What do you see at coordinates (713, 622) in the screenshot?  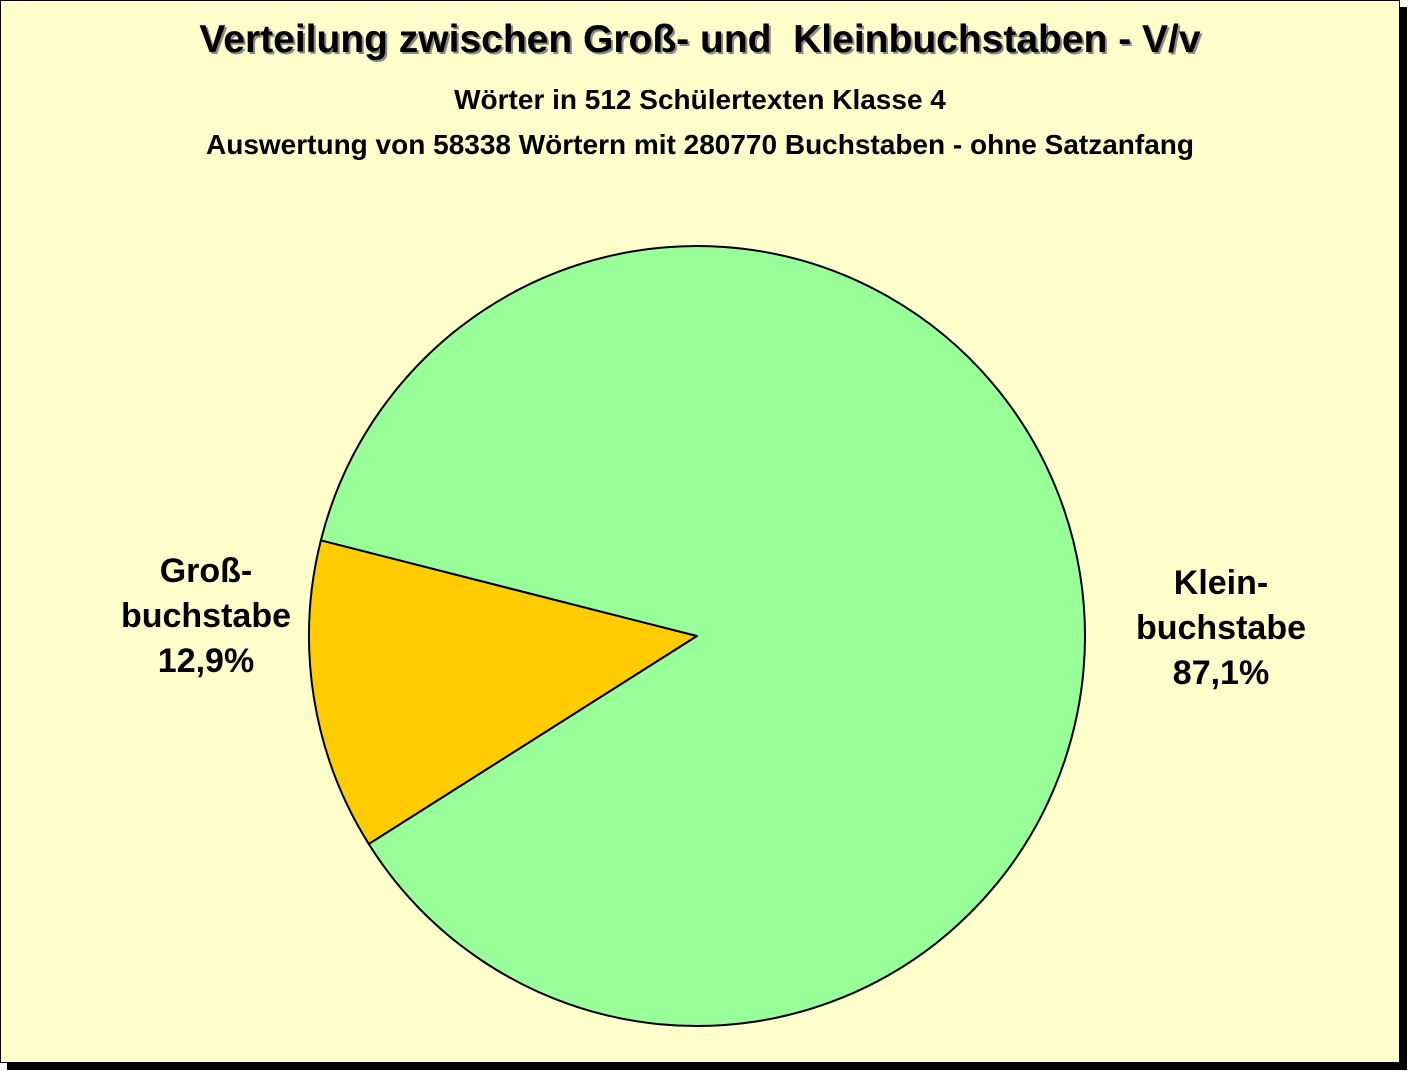 I see `pie-labels: Groß-buchstabe 12,9% Klein-buchstabe 87,1%` at bounding box center [713, 622].